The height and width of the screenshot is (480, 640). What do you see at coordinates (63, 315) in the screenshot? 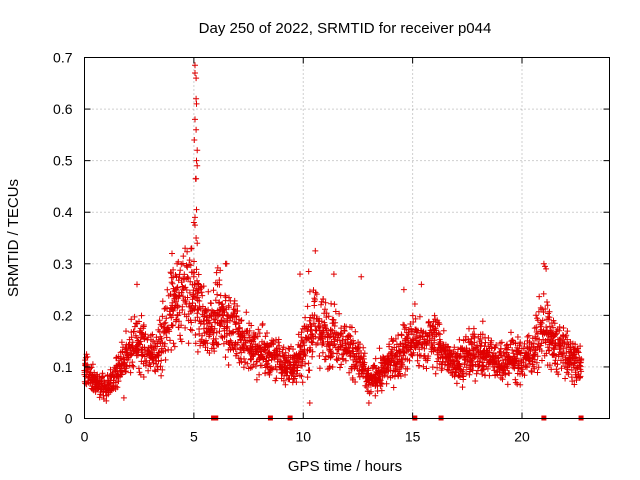
I see `y-tick-label: 0.2` at bounding box center [63, 315].